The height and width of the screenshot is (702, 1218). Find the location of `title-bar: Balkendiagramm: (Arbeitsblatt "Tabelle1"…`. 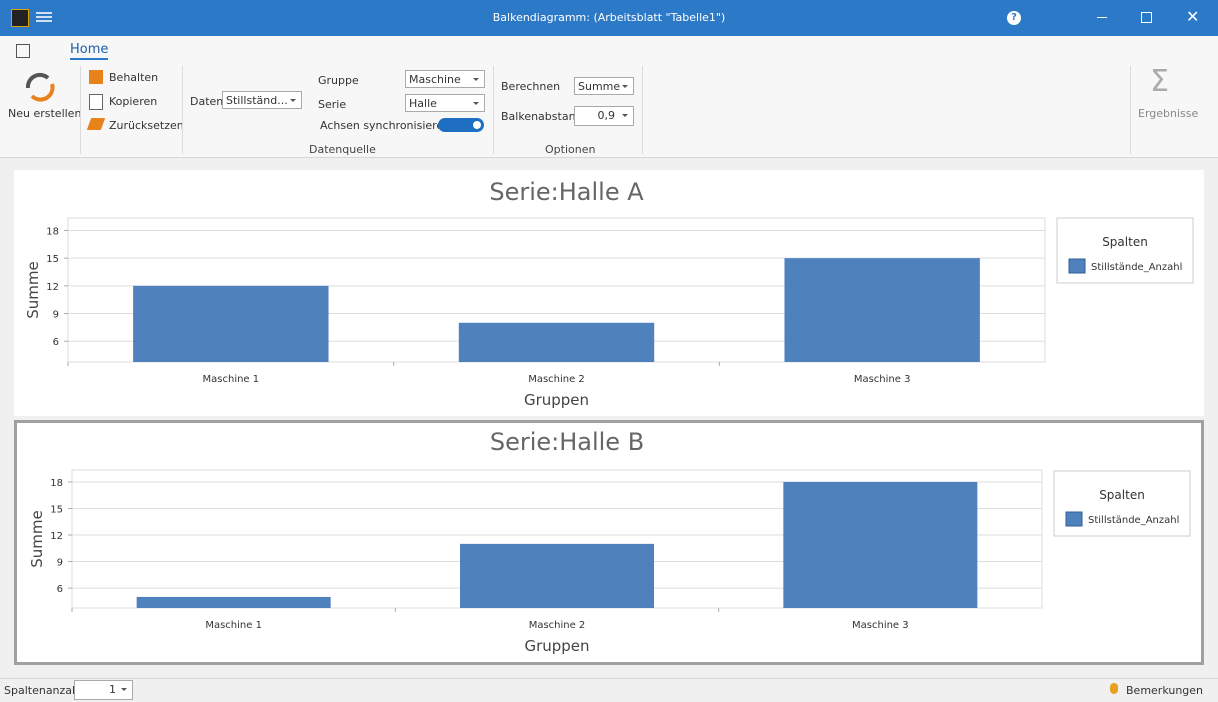

title-bar: Balkendiagramm: (Arbeitsblatt "Tabelle1"… is located at coordinates (609, 18).